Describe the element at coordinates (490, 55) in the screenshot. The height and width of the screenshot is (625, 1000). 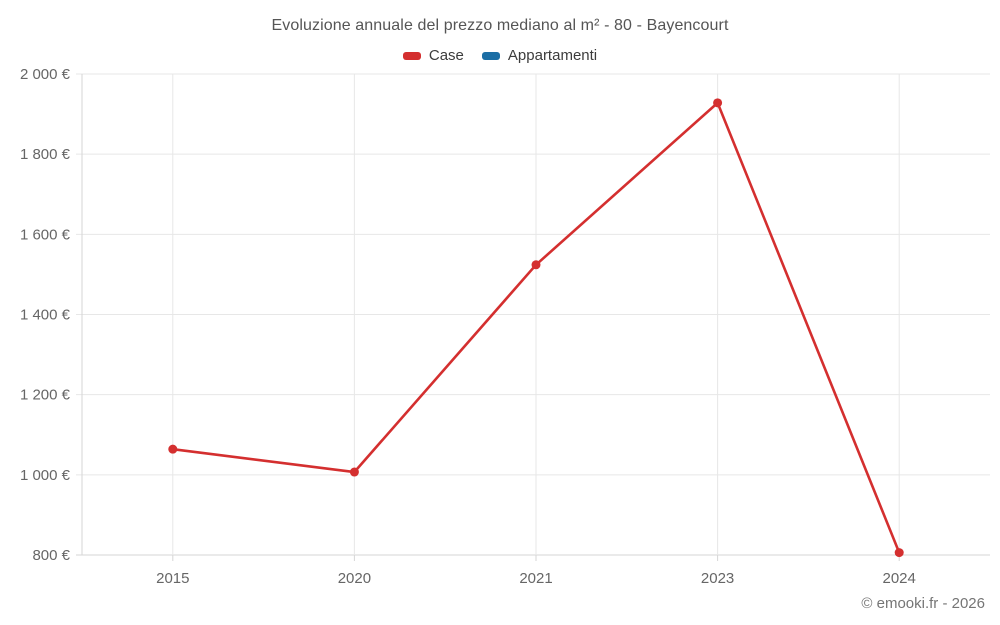
I see `legend-swatch-appartamenti` at that location.